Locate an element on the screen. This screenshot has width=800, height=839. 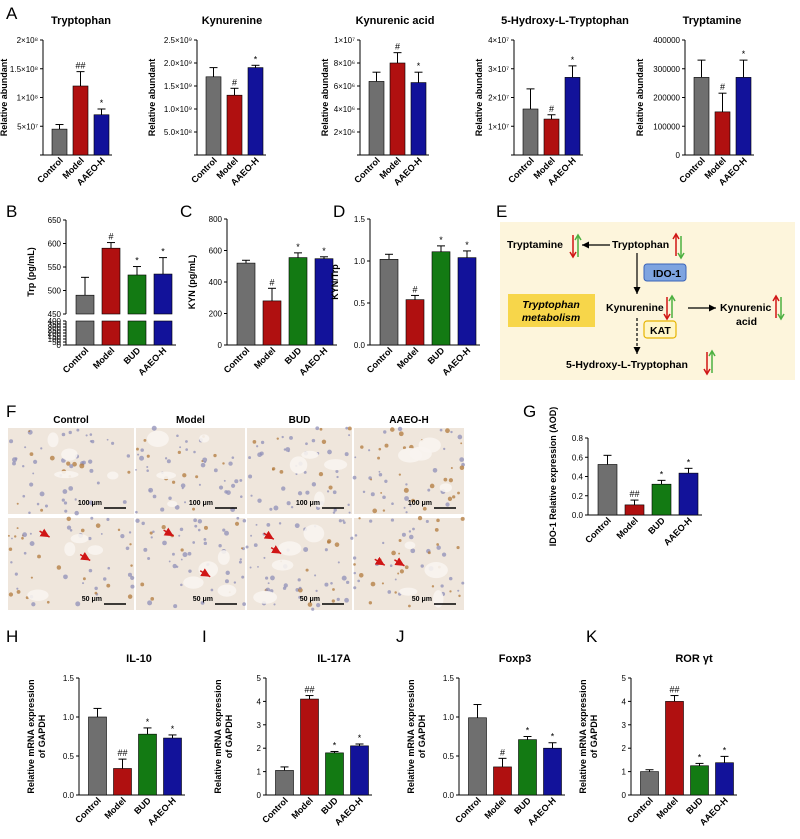
x-tick-label: Model is located at coordinates (264, 357).